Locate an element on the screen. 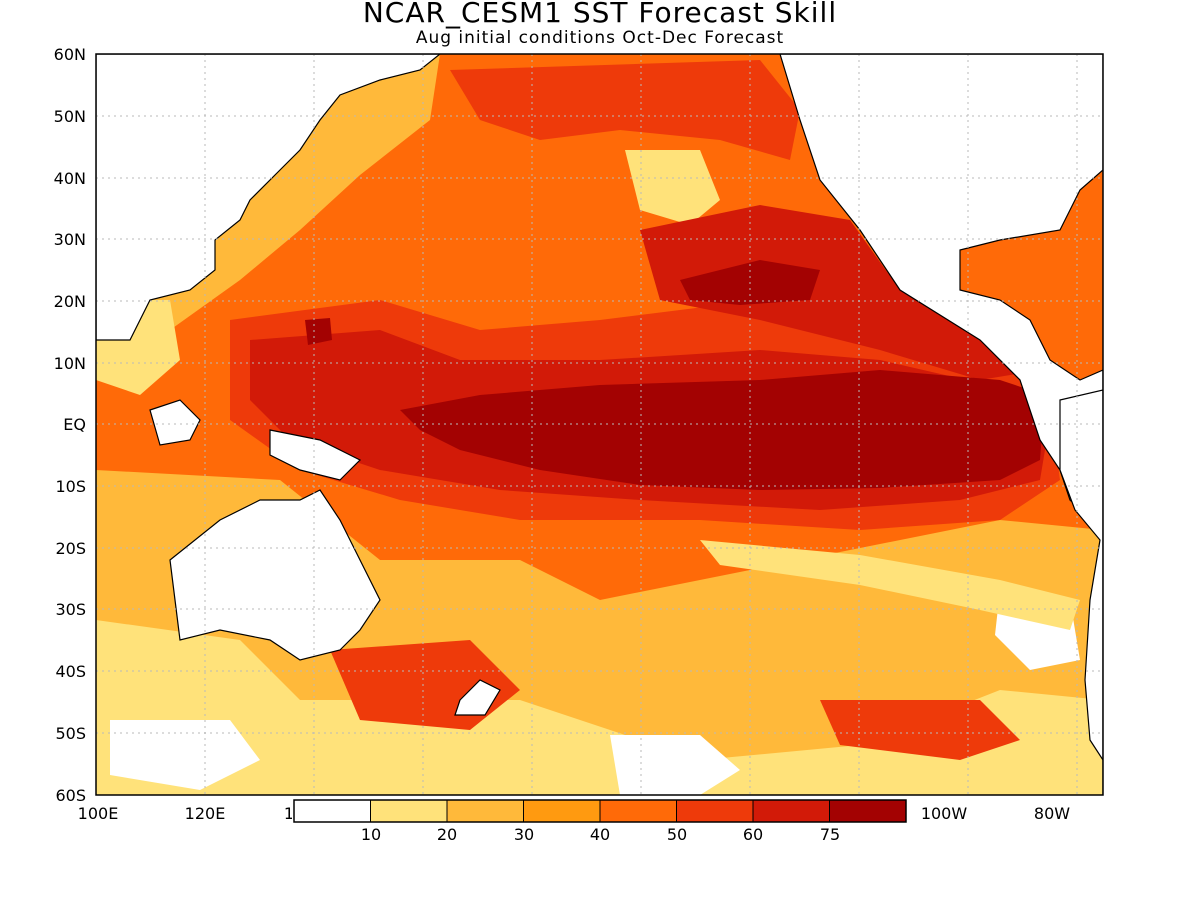 This screenshot has width=1200, height=900. new-guinea-land is located at coordinates (315, 455).